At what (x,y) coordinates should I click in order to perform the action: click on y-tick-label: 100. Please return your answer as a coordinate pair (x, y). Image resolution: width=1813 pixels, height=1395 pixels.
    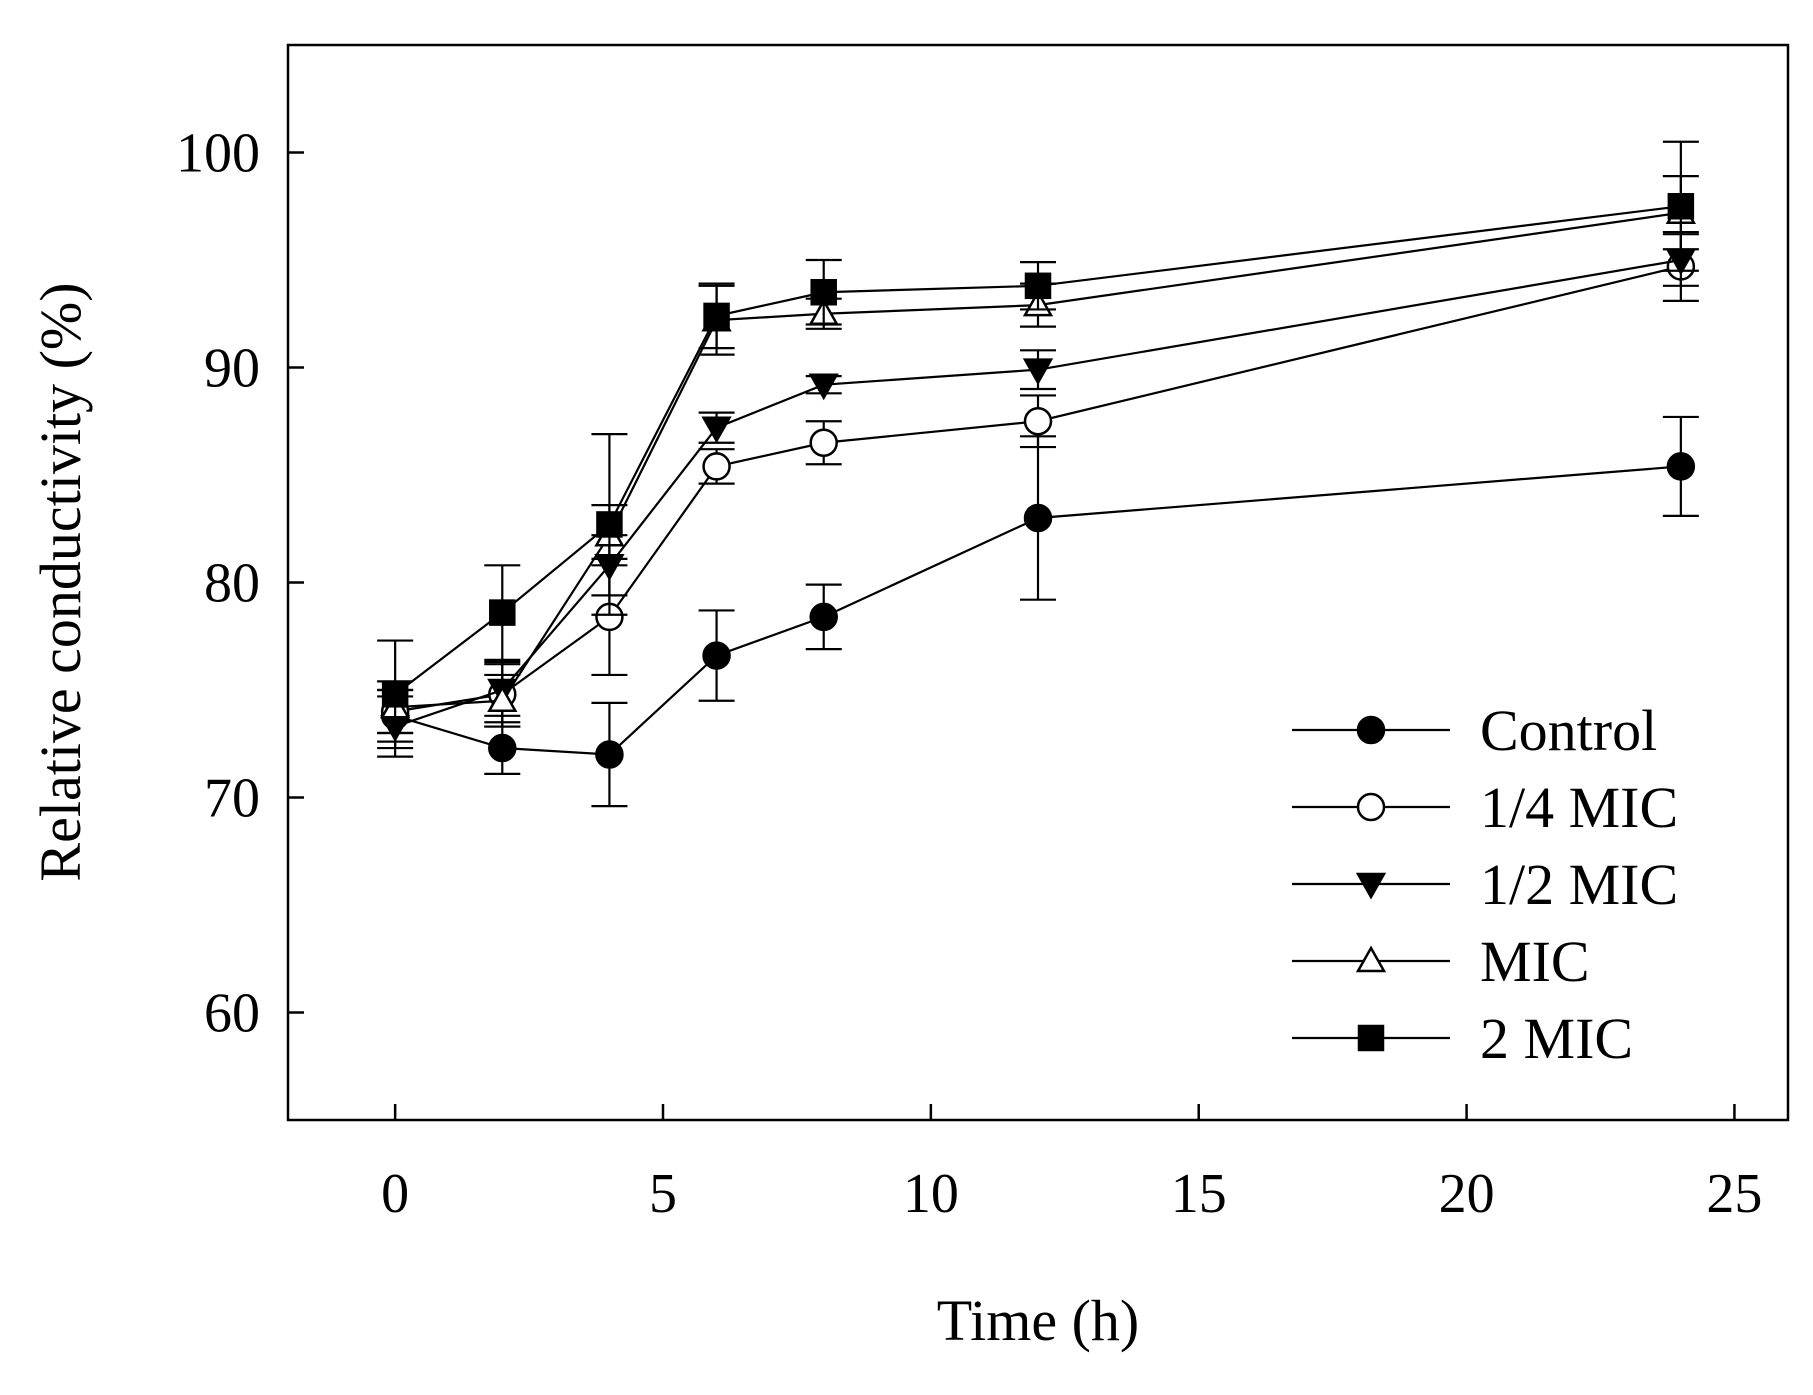
    Looking at the image, I should click on (218, 154).